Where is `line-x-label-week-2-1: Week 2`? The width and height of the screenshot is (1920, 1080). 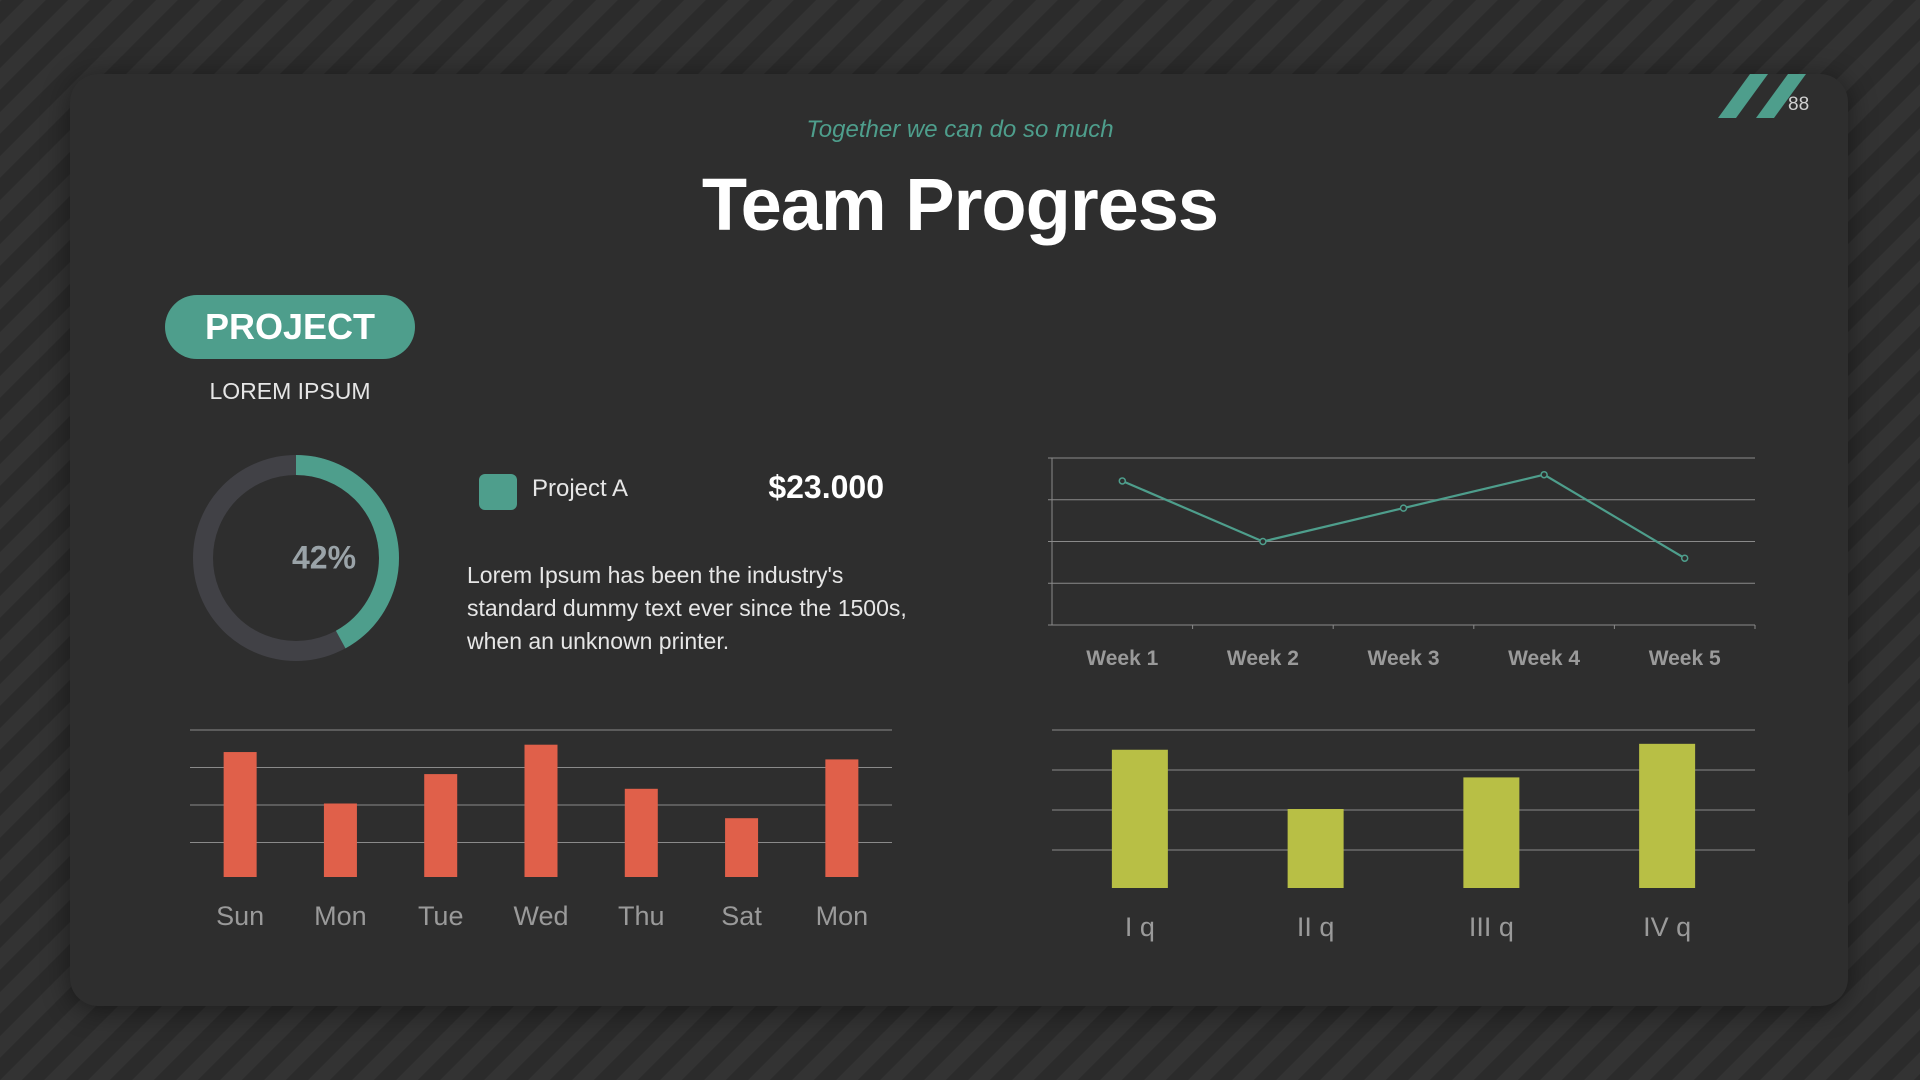 line-x-label-week-2-1: Week 2 is located at coordinates (1263, 658).